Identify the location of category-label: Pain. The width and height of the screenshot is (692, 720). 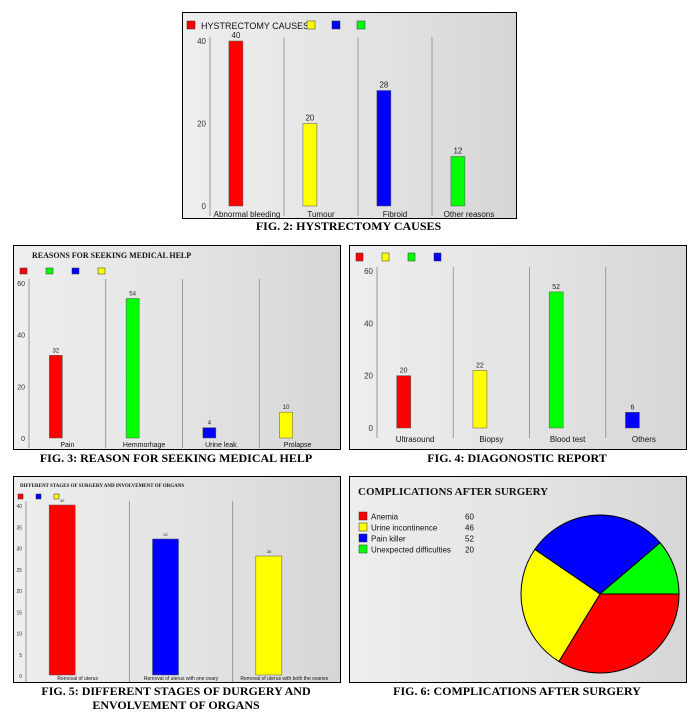
(67, 445).